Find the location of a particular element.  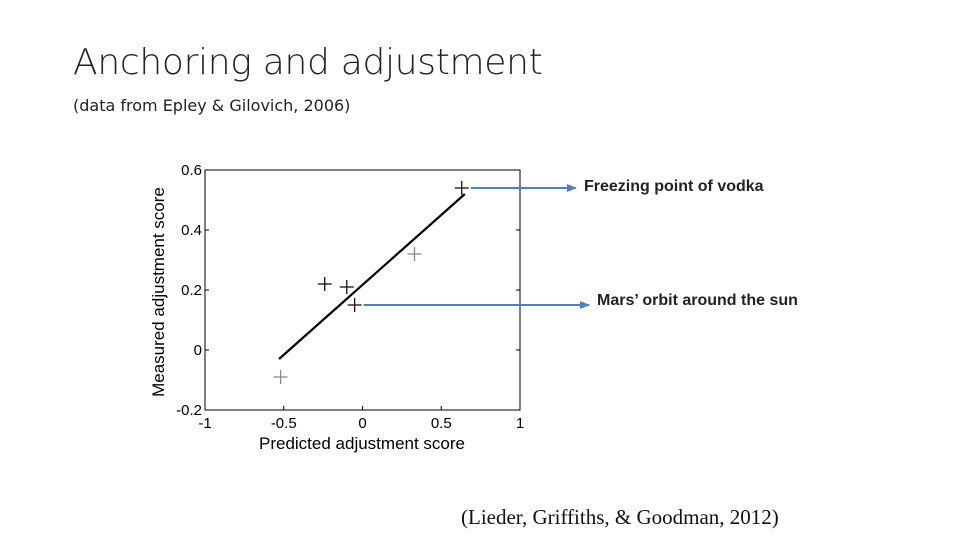

y-tick-label: 0 is located at coordinates (198, 350).